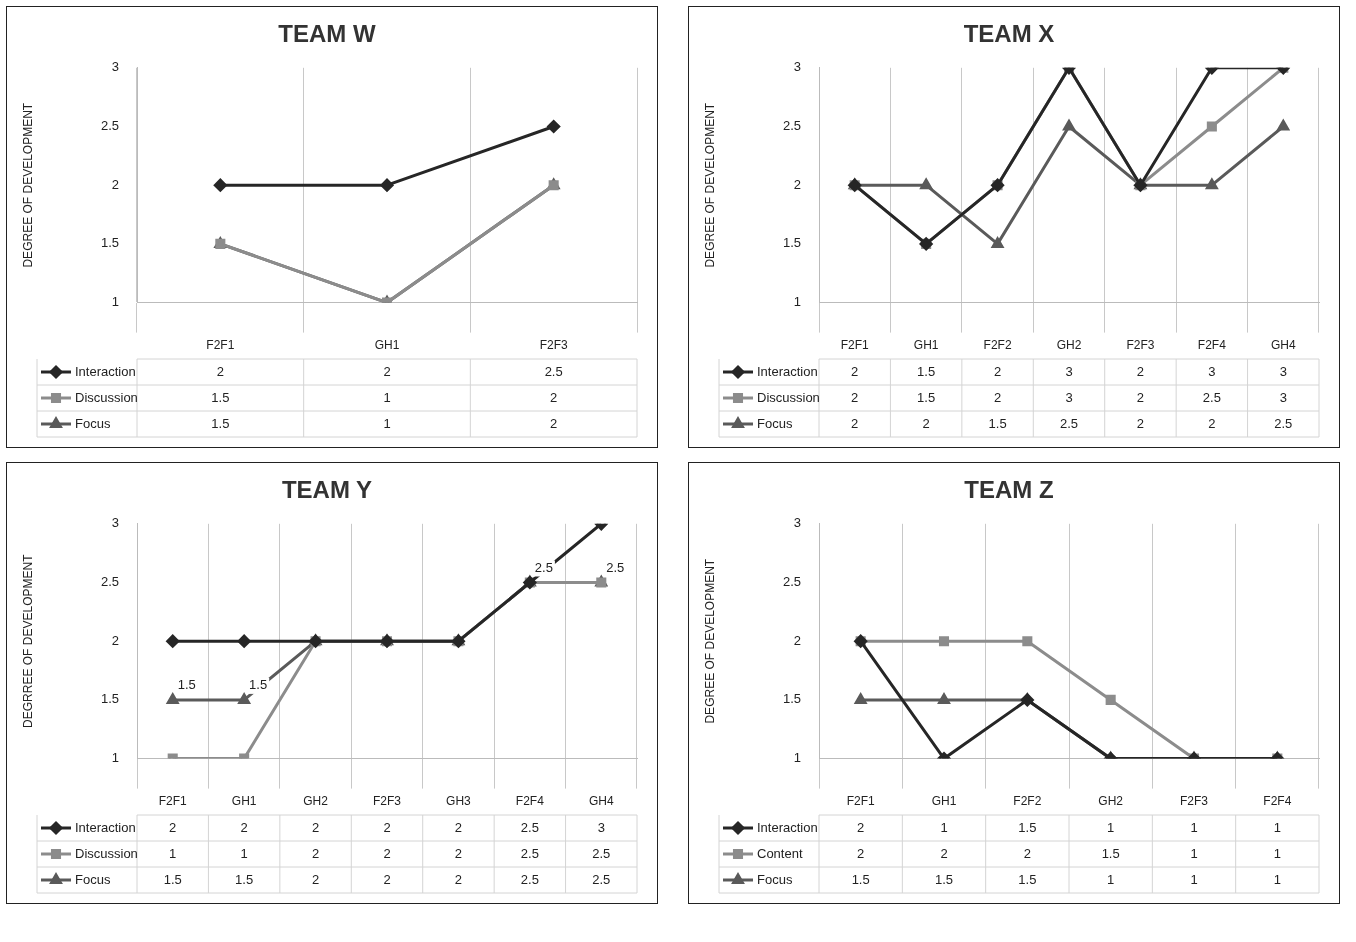 The width and height of the screenshot is (1356, 942). I want to click on x-tick-label: GH3, so click(459, 801).